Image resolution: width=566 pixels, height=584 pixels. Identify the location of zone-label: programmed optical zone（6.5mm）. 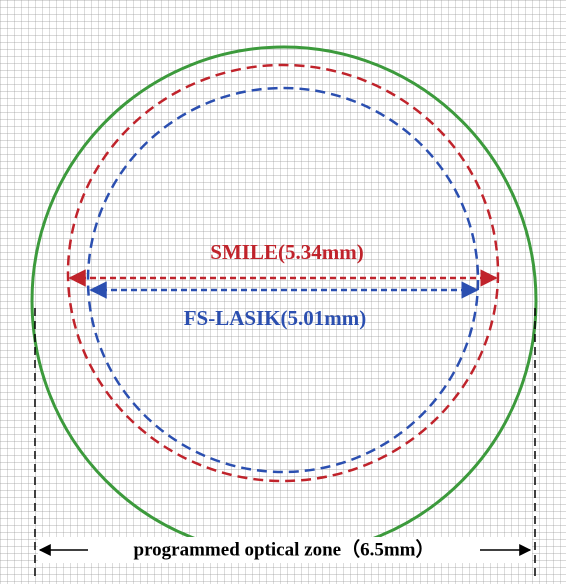
(284, 548).